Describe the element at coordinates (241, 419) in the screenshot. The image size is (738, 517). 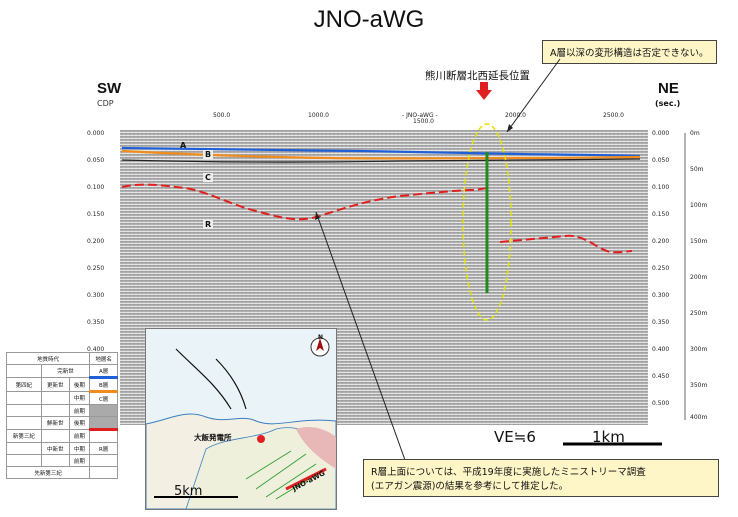
I see `location-map: N 大飯発電所 5km JNO-aWG` at that location.